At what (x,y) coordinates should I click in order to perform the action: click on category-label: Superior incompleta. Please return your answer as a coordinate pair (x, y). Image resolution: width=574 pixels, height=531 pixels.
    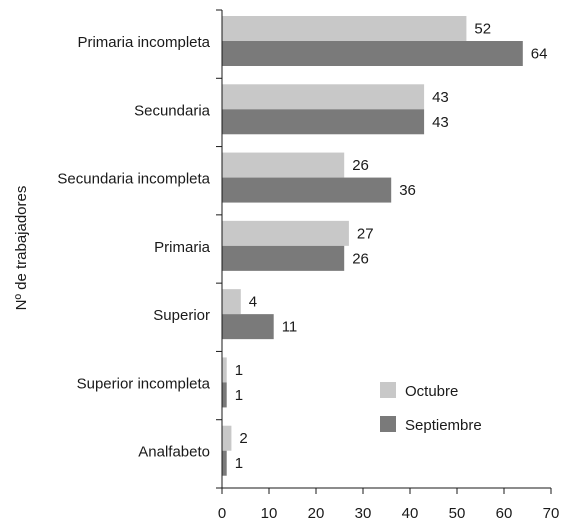
    Looking at the image, I should click on (144, 383).